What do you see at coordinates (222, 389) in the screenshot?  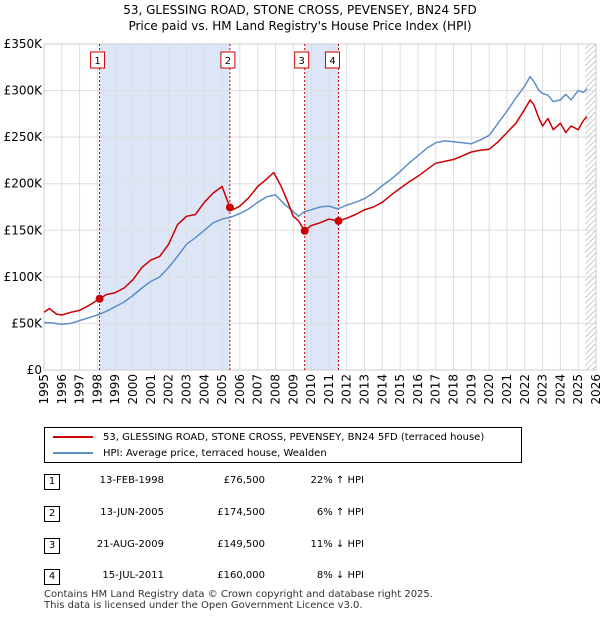 I see `x-tick-label: 2005` at bounding box center [222, 389].